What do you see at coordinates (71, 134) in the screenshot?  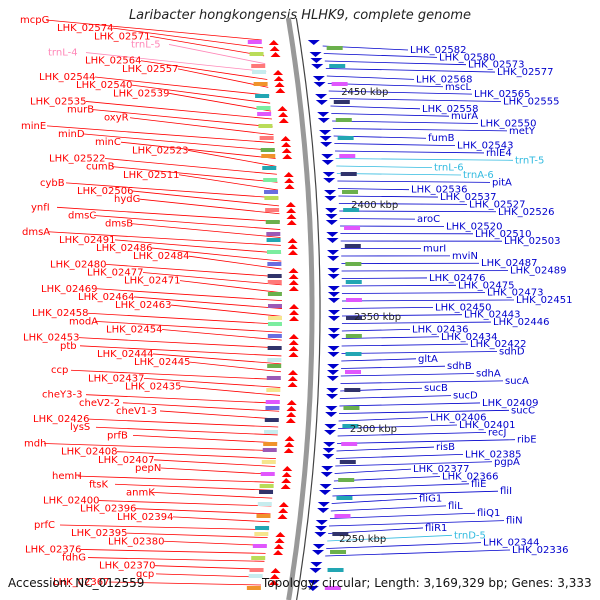 I see `gene-label-left: minD` at bounding box center [71, 134].